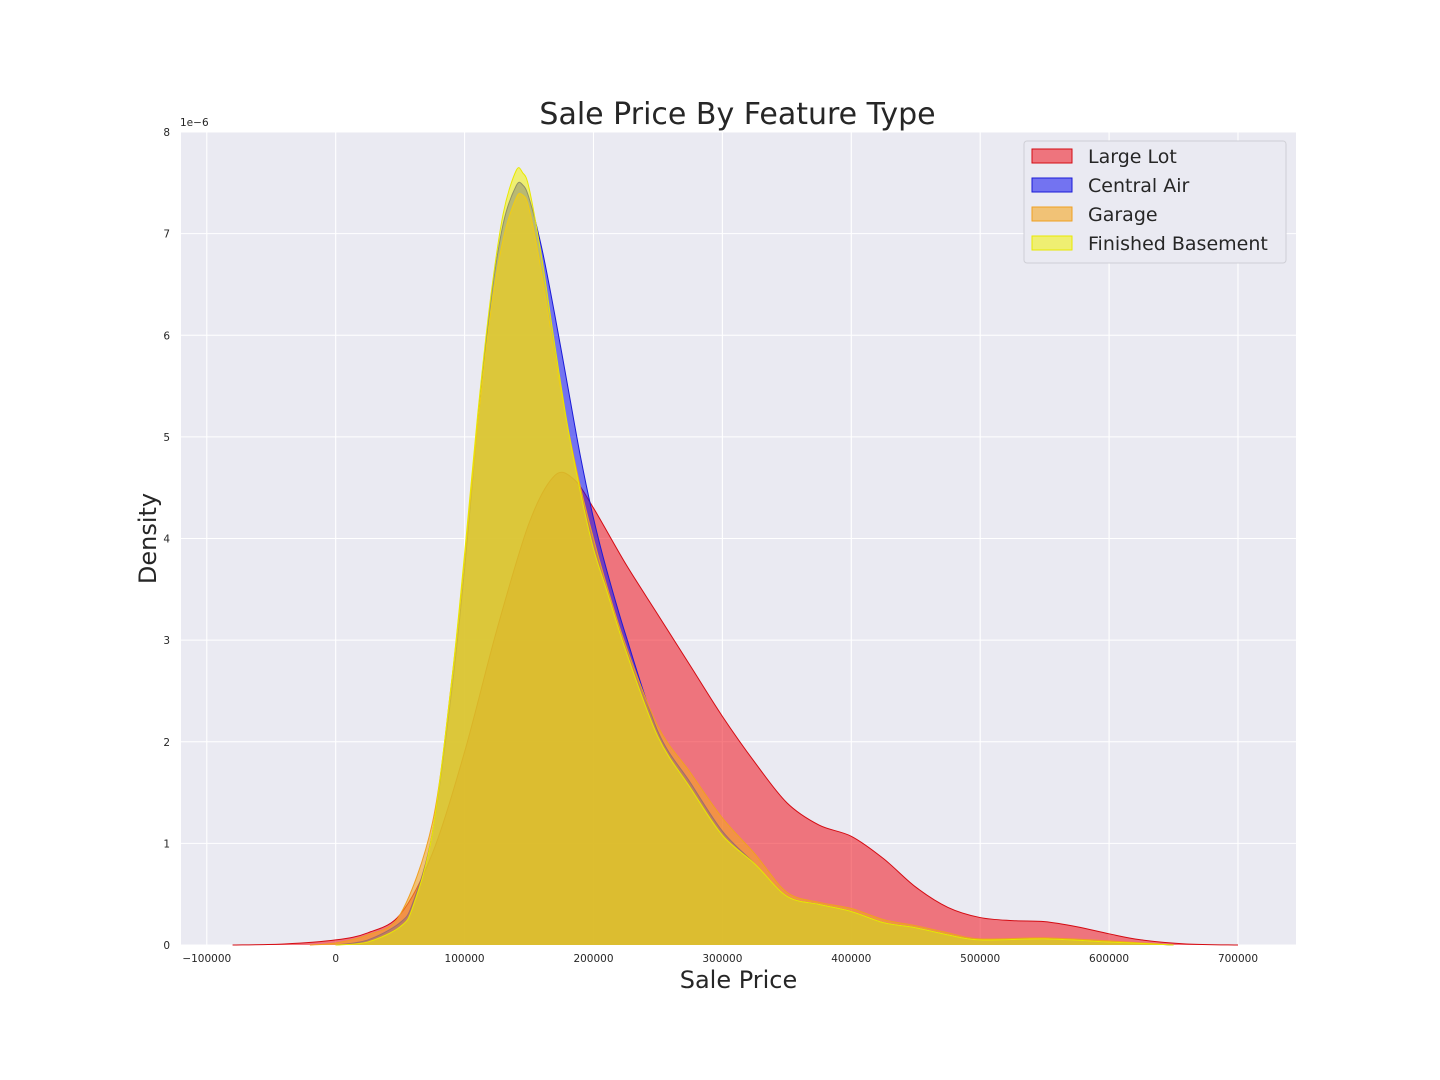 The image size is (1440, 1080). I want to click on x-tick-label: 700000, so click(1238, 959).